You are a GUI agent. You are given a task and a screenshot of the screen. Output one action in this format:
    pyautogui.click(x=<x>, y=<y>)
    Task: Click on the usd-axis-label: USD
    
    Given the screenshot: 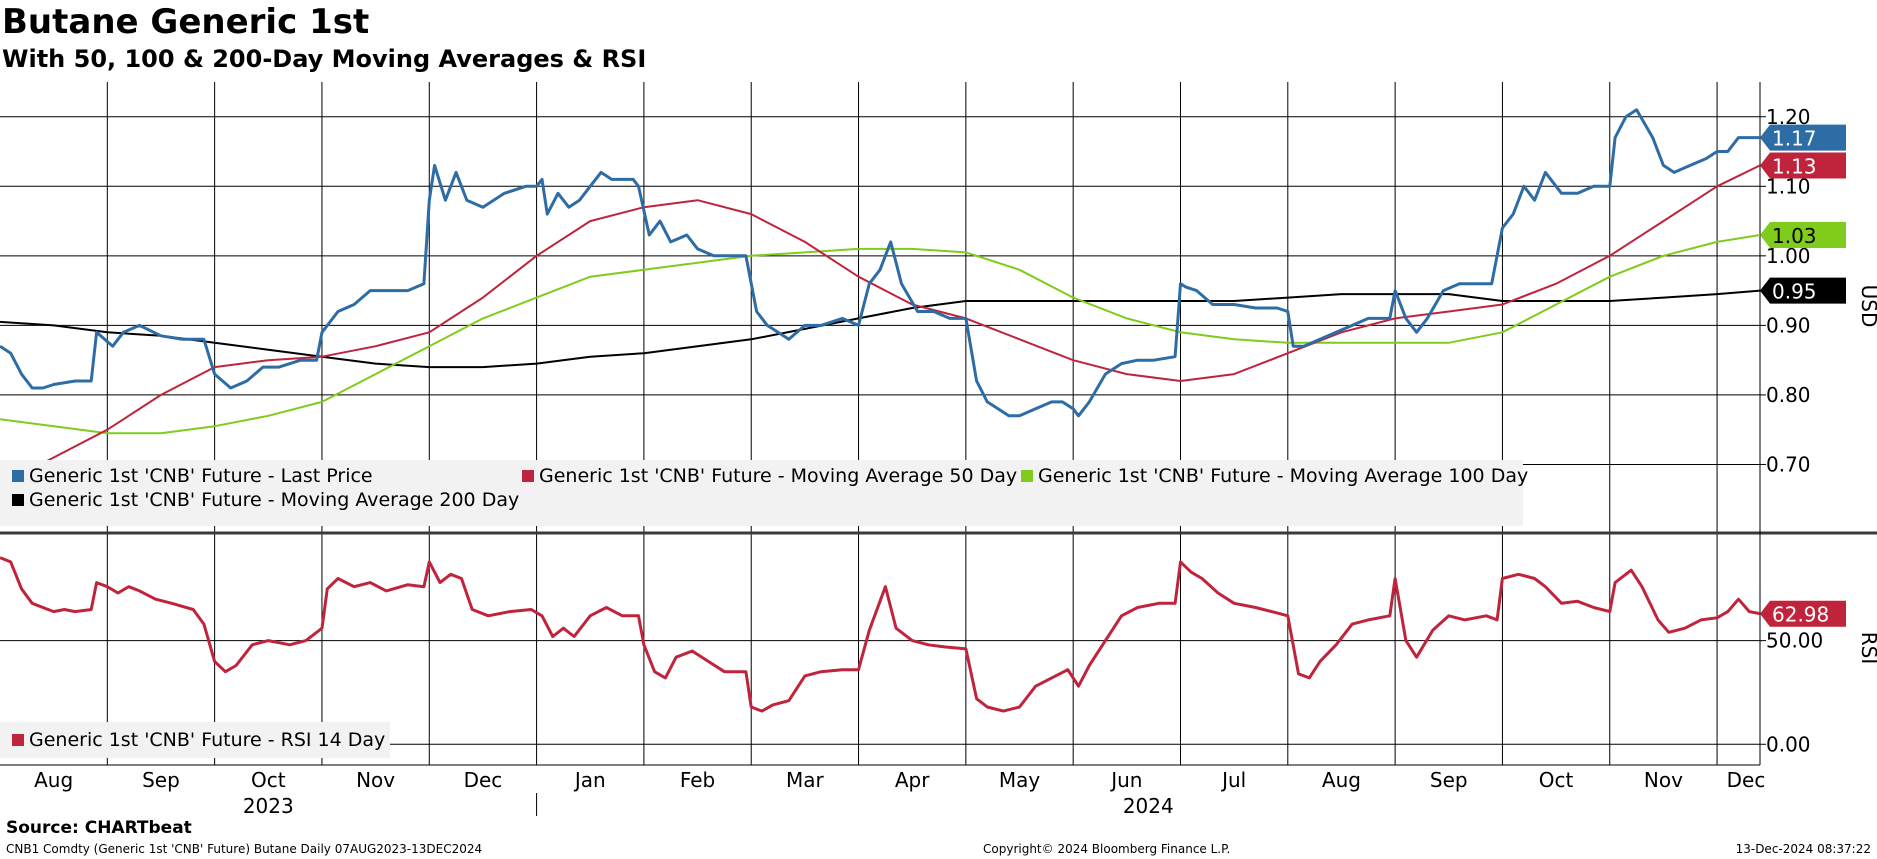 What is the action you would take?
    pyautogui.click(x=1867, y=306)
    